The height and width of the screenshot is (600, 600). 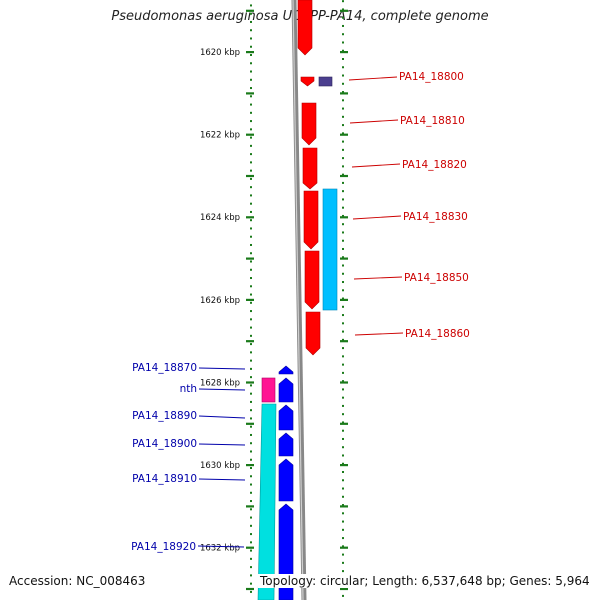 What do you see at coordinates (432, 121) in the screenshot?
I see `label-PA14_18810: PA14_18810` at bounding box center [432, 121].